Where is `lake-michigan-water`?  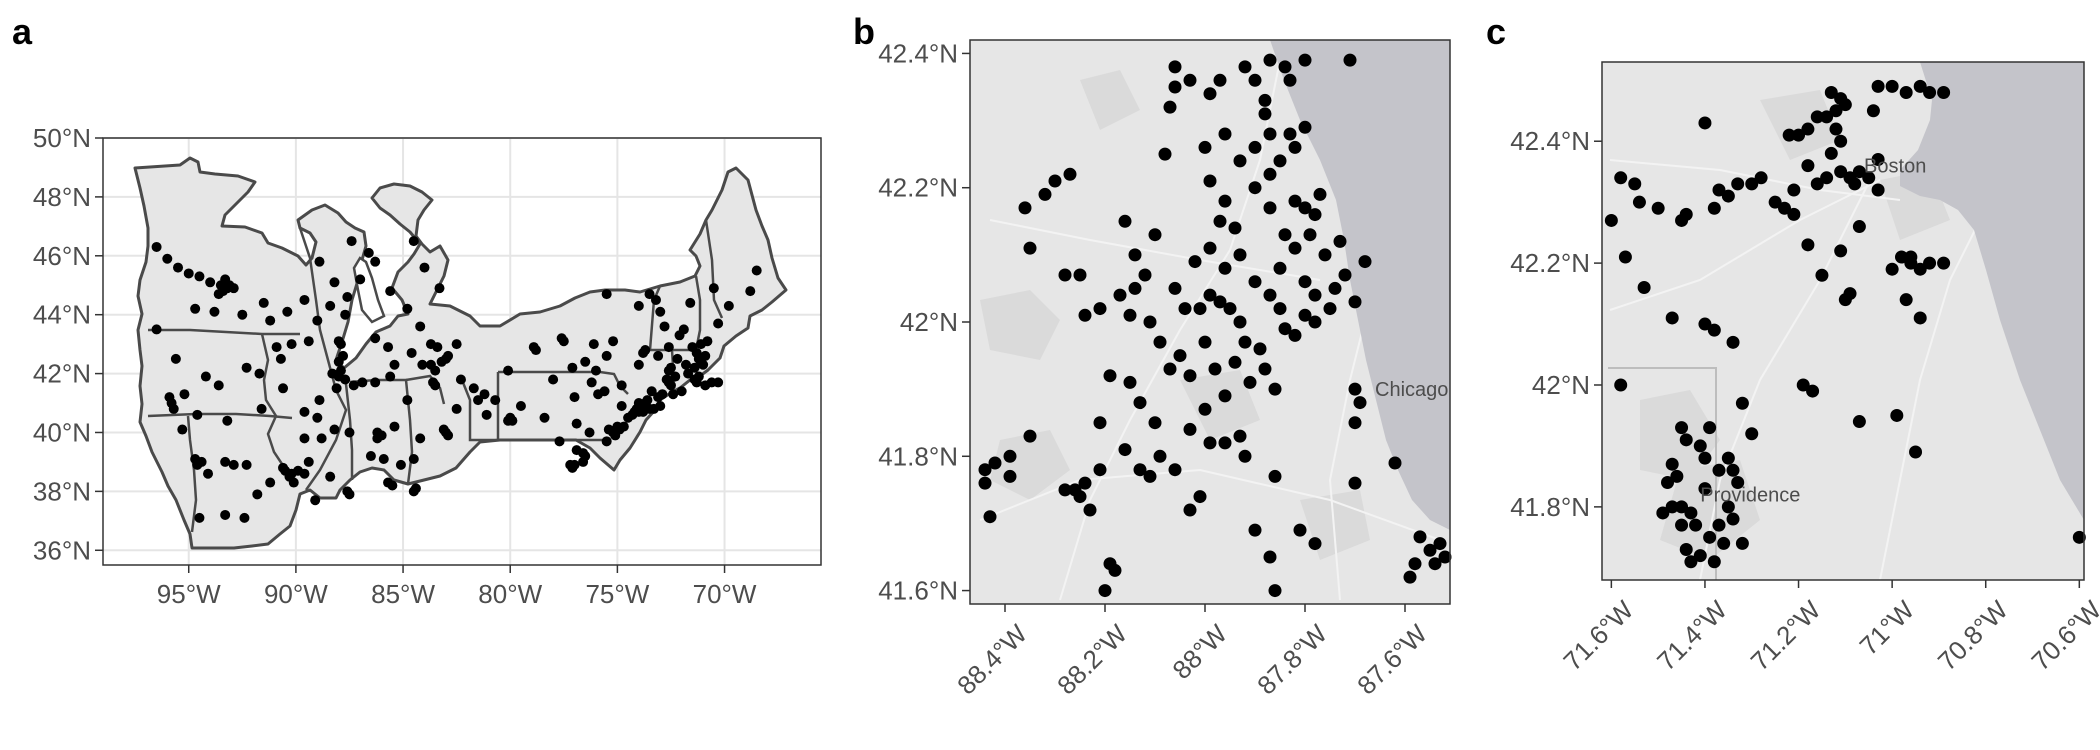 lake-michigan-water is located at coordinates (1360, 285).